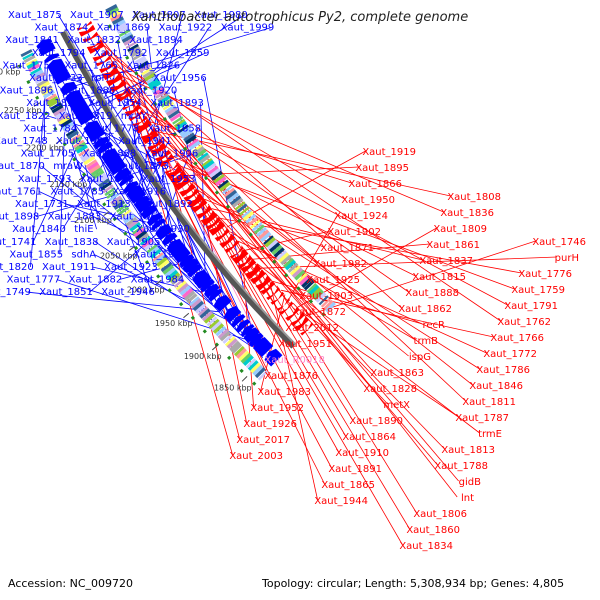 This screenshot has width=600, height=600. What do you see at coordinates (155, 166) in the screenshot?
I see `forward-leader-line` at bounding box center [155, 166].